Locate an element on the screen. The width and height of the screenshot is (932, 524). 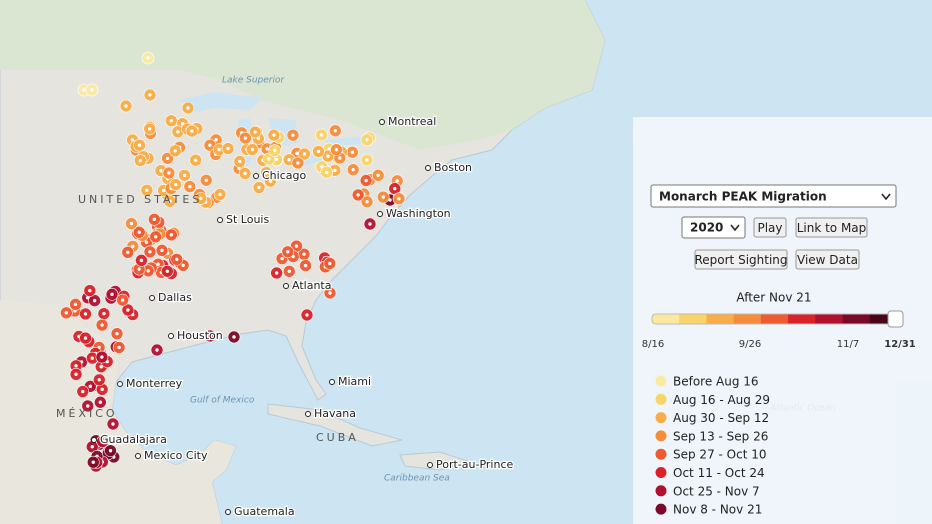
mexico is located at coordinates (118, 412).